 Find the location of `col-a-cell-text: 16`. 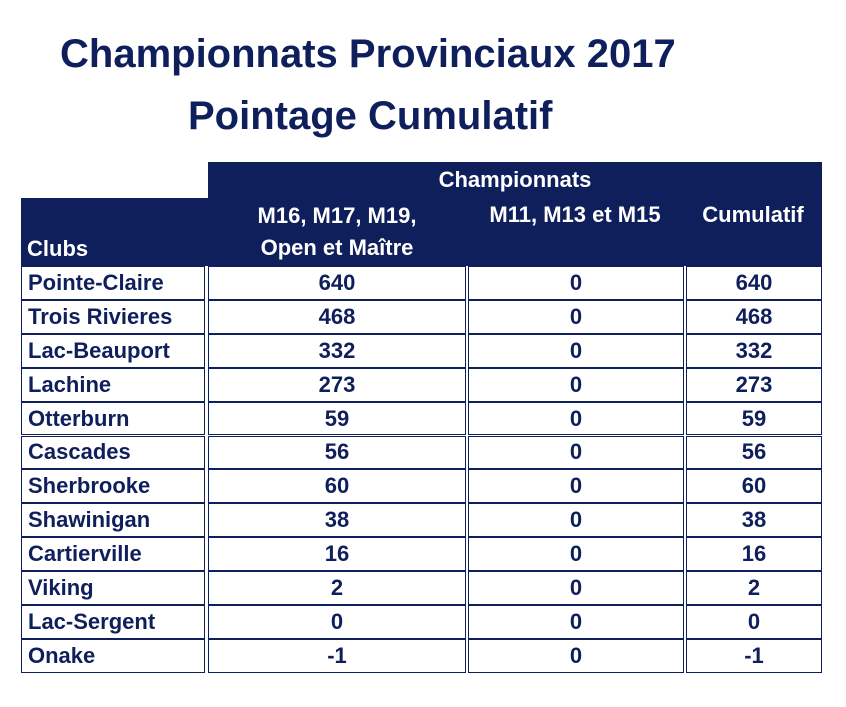

col-a-cell-text: 16 is located at coordinates (337, 554).